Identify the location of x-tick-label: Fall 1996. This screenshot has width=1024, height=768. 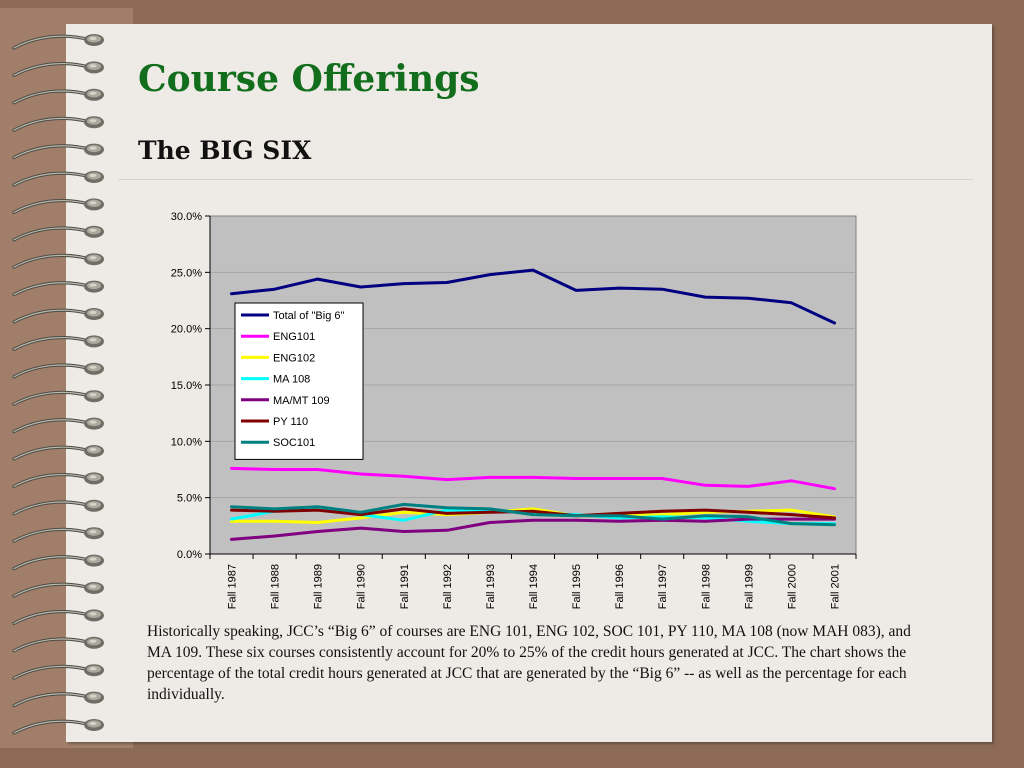
(620, 586).